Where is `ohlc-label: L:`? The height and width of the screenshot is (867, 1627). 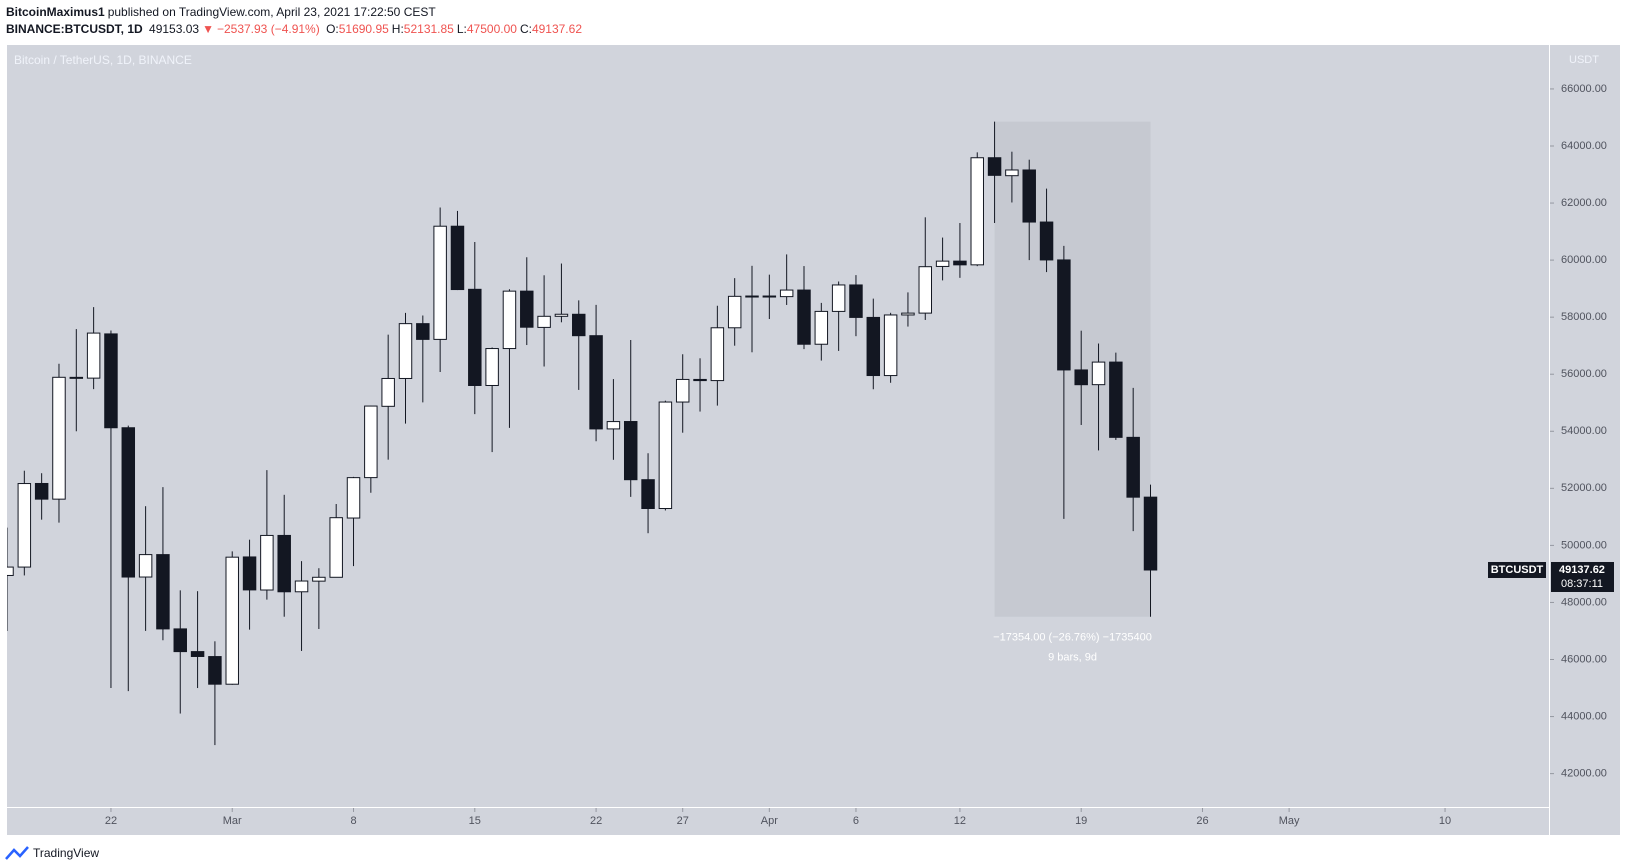 ohlc-label: L: is located at coordinates (461, 29).